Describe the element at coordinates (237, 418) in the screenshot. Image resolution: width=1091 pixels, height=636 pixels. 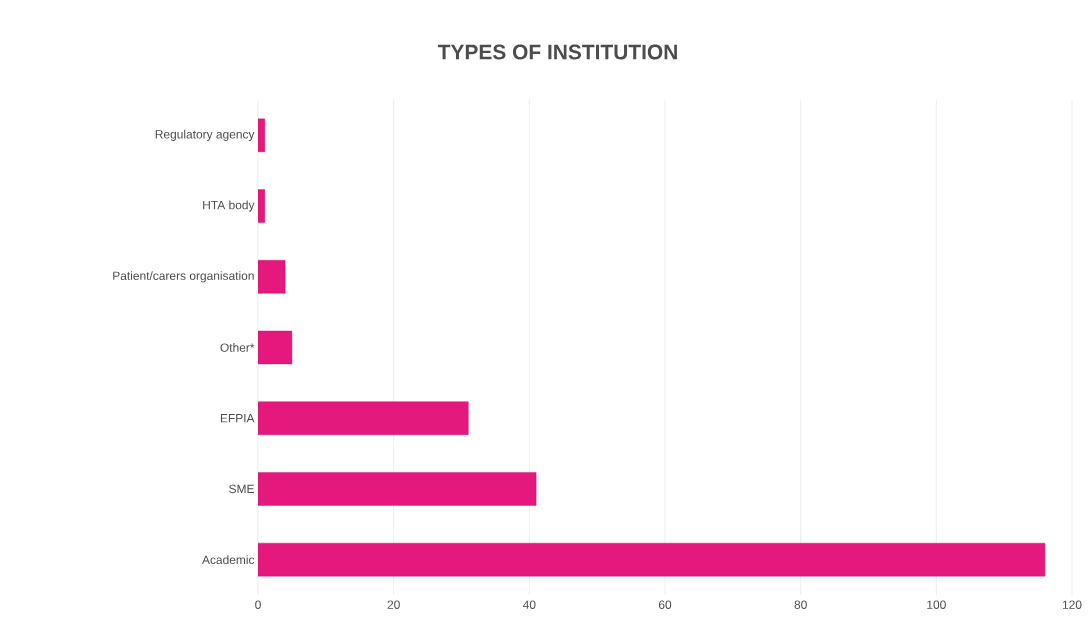
I see `y-tick-label: EFPIA` at that location.